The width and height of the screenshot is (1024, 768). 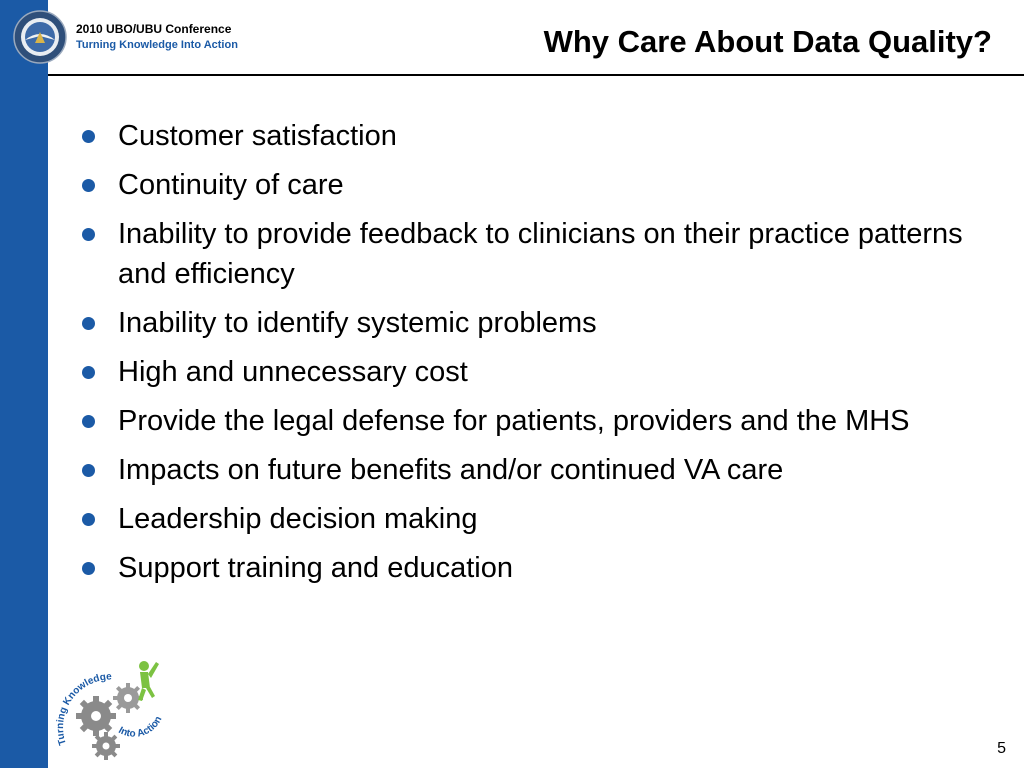 I want to click on conference-tagline: Turning Knowledge Into Action, so click(x=157, y=45).